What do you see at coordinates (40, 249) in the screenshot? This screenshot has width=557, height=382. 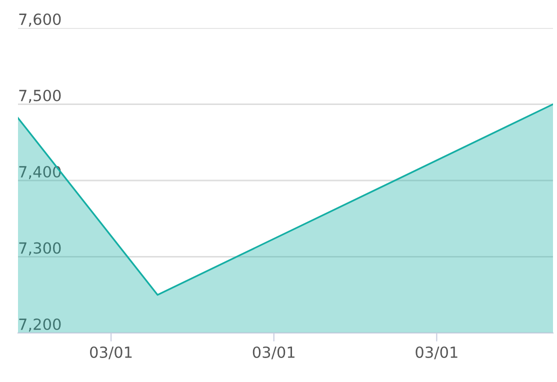 I see `y-tick-label: 7,300` at bounding box center [40, 249].